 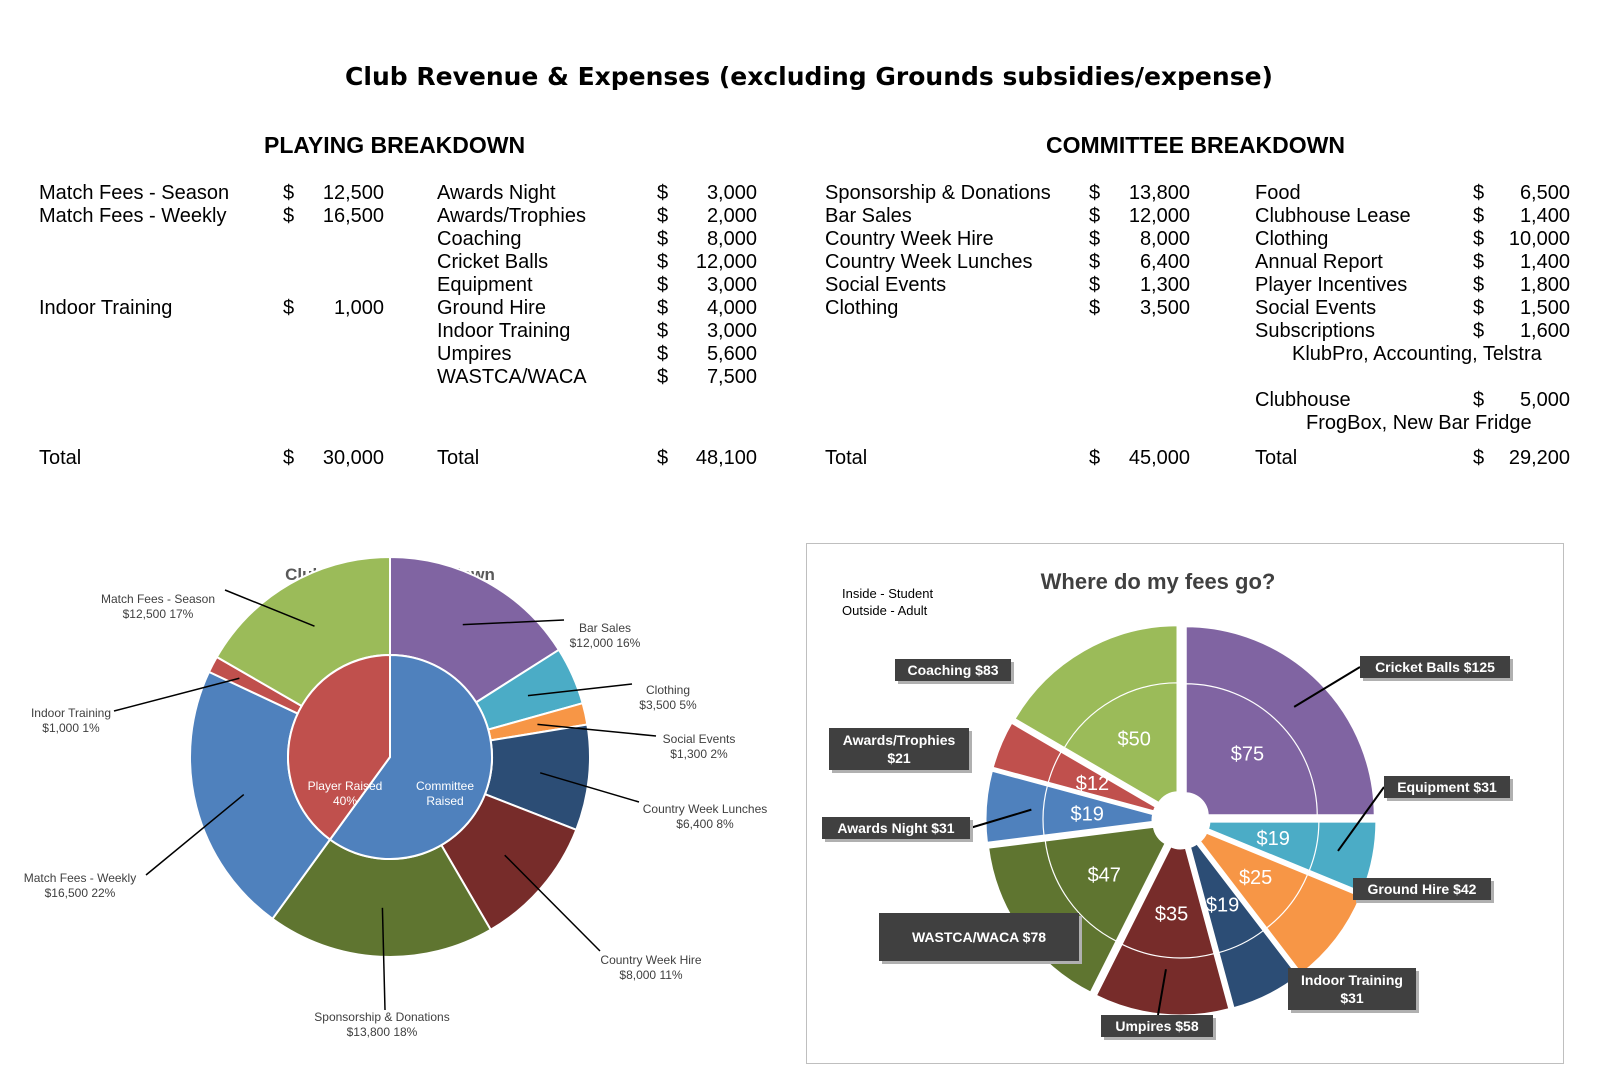 What do you see at coordinates (597, 239) in the screenshot?
I see `table-row: Coaching $ 8,000` at bounding box center [597, 239].